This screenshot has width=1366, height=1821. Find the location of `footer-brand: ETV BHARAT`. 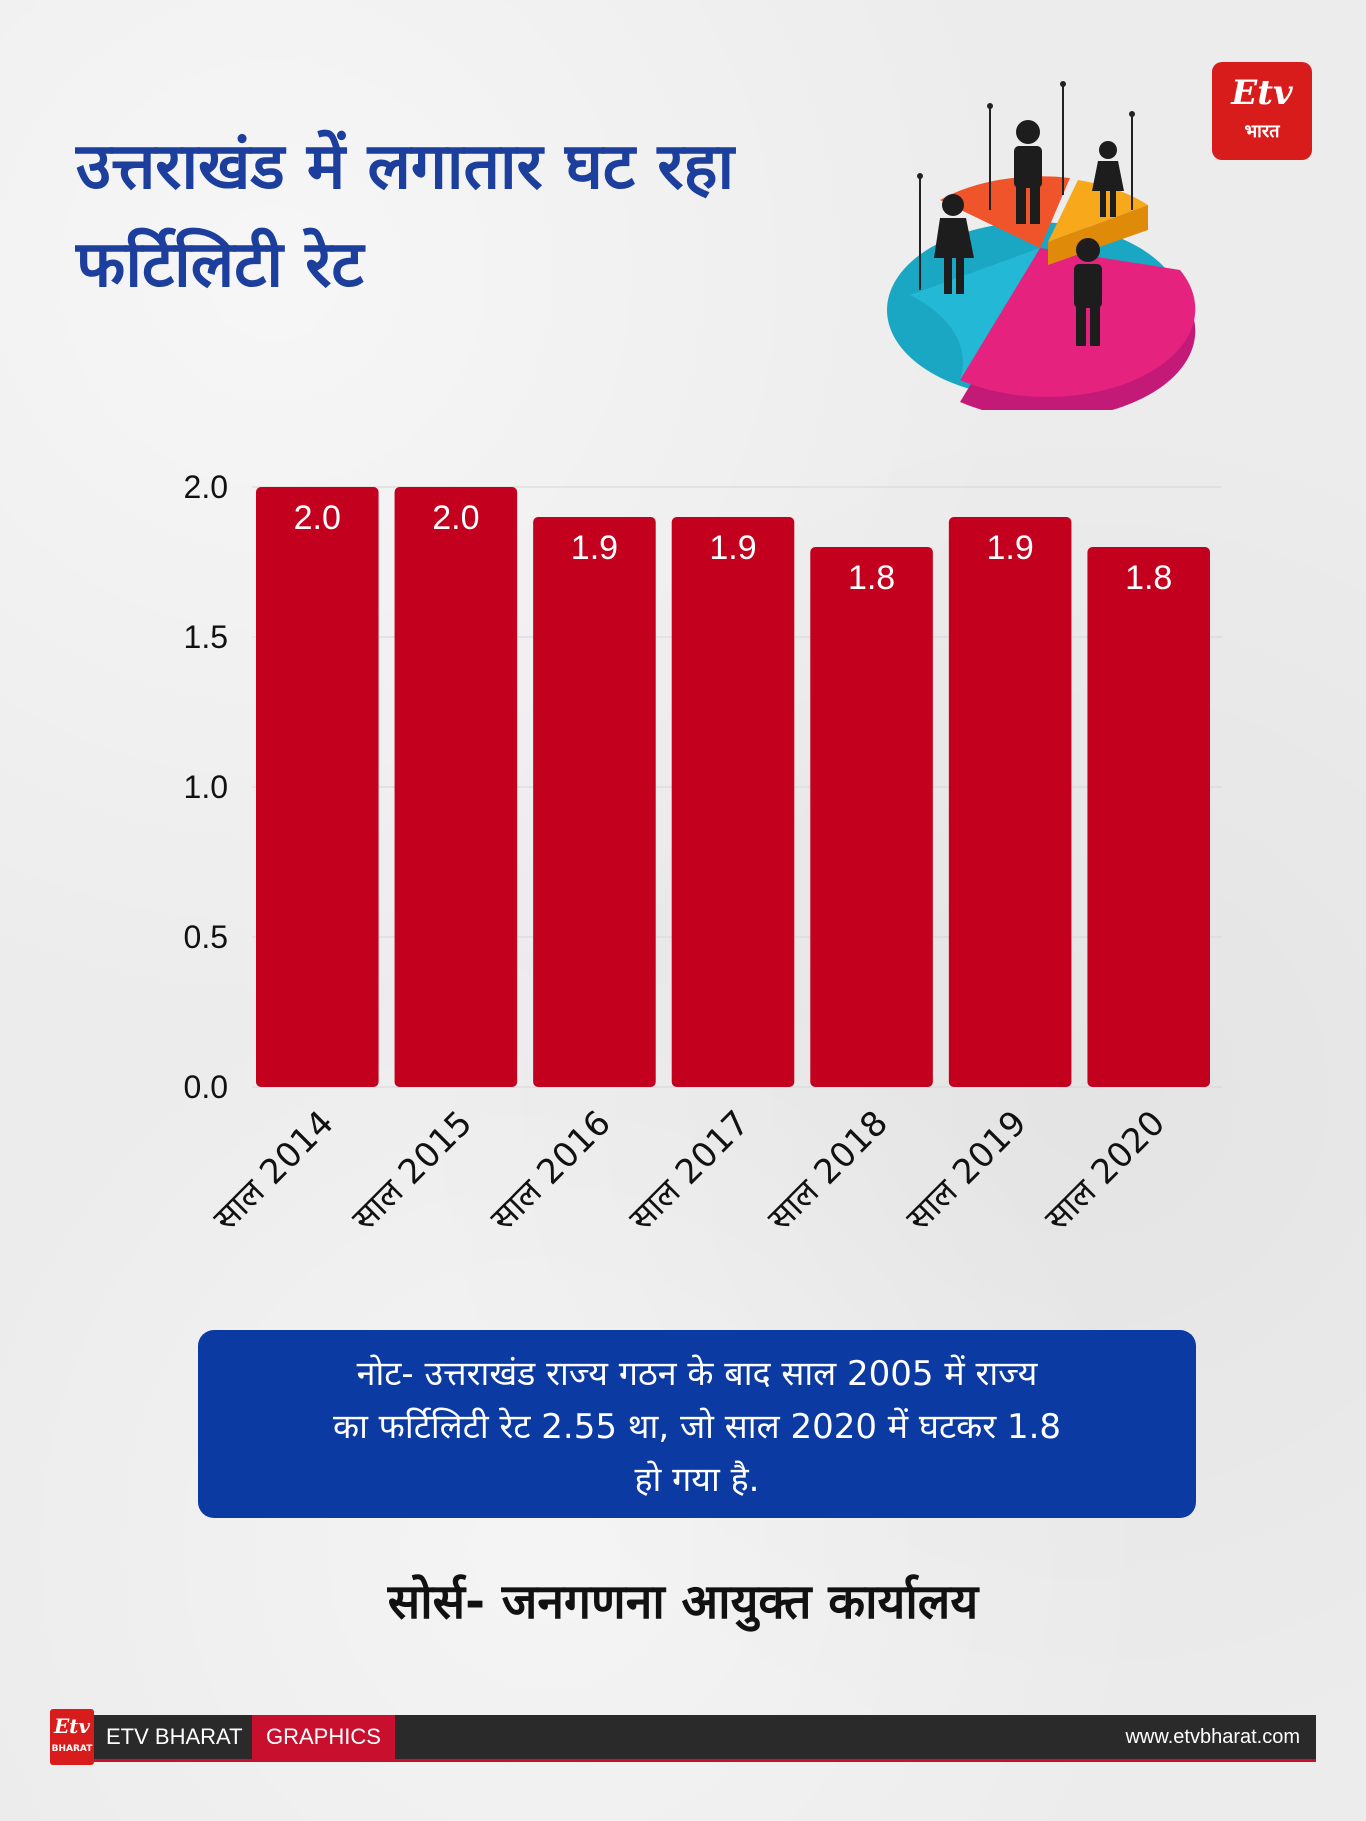

footer-brand: ETV BHARAT is located at coordinates (174, 1736).